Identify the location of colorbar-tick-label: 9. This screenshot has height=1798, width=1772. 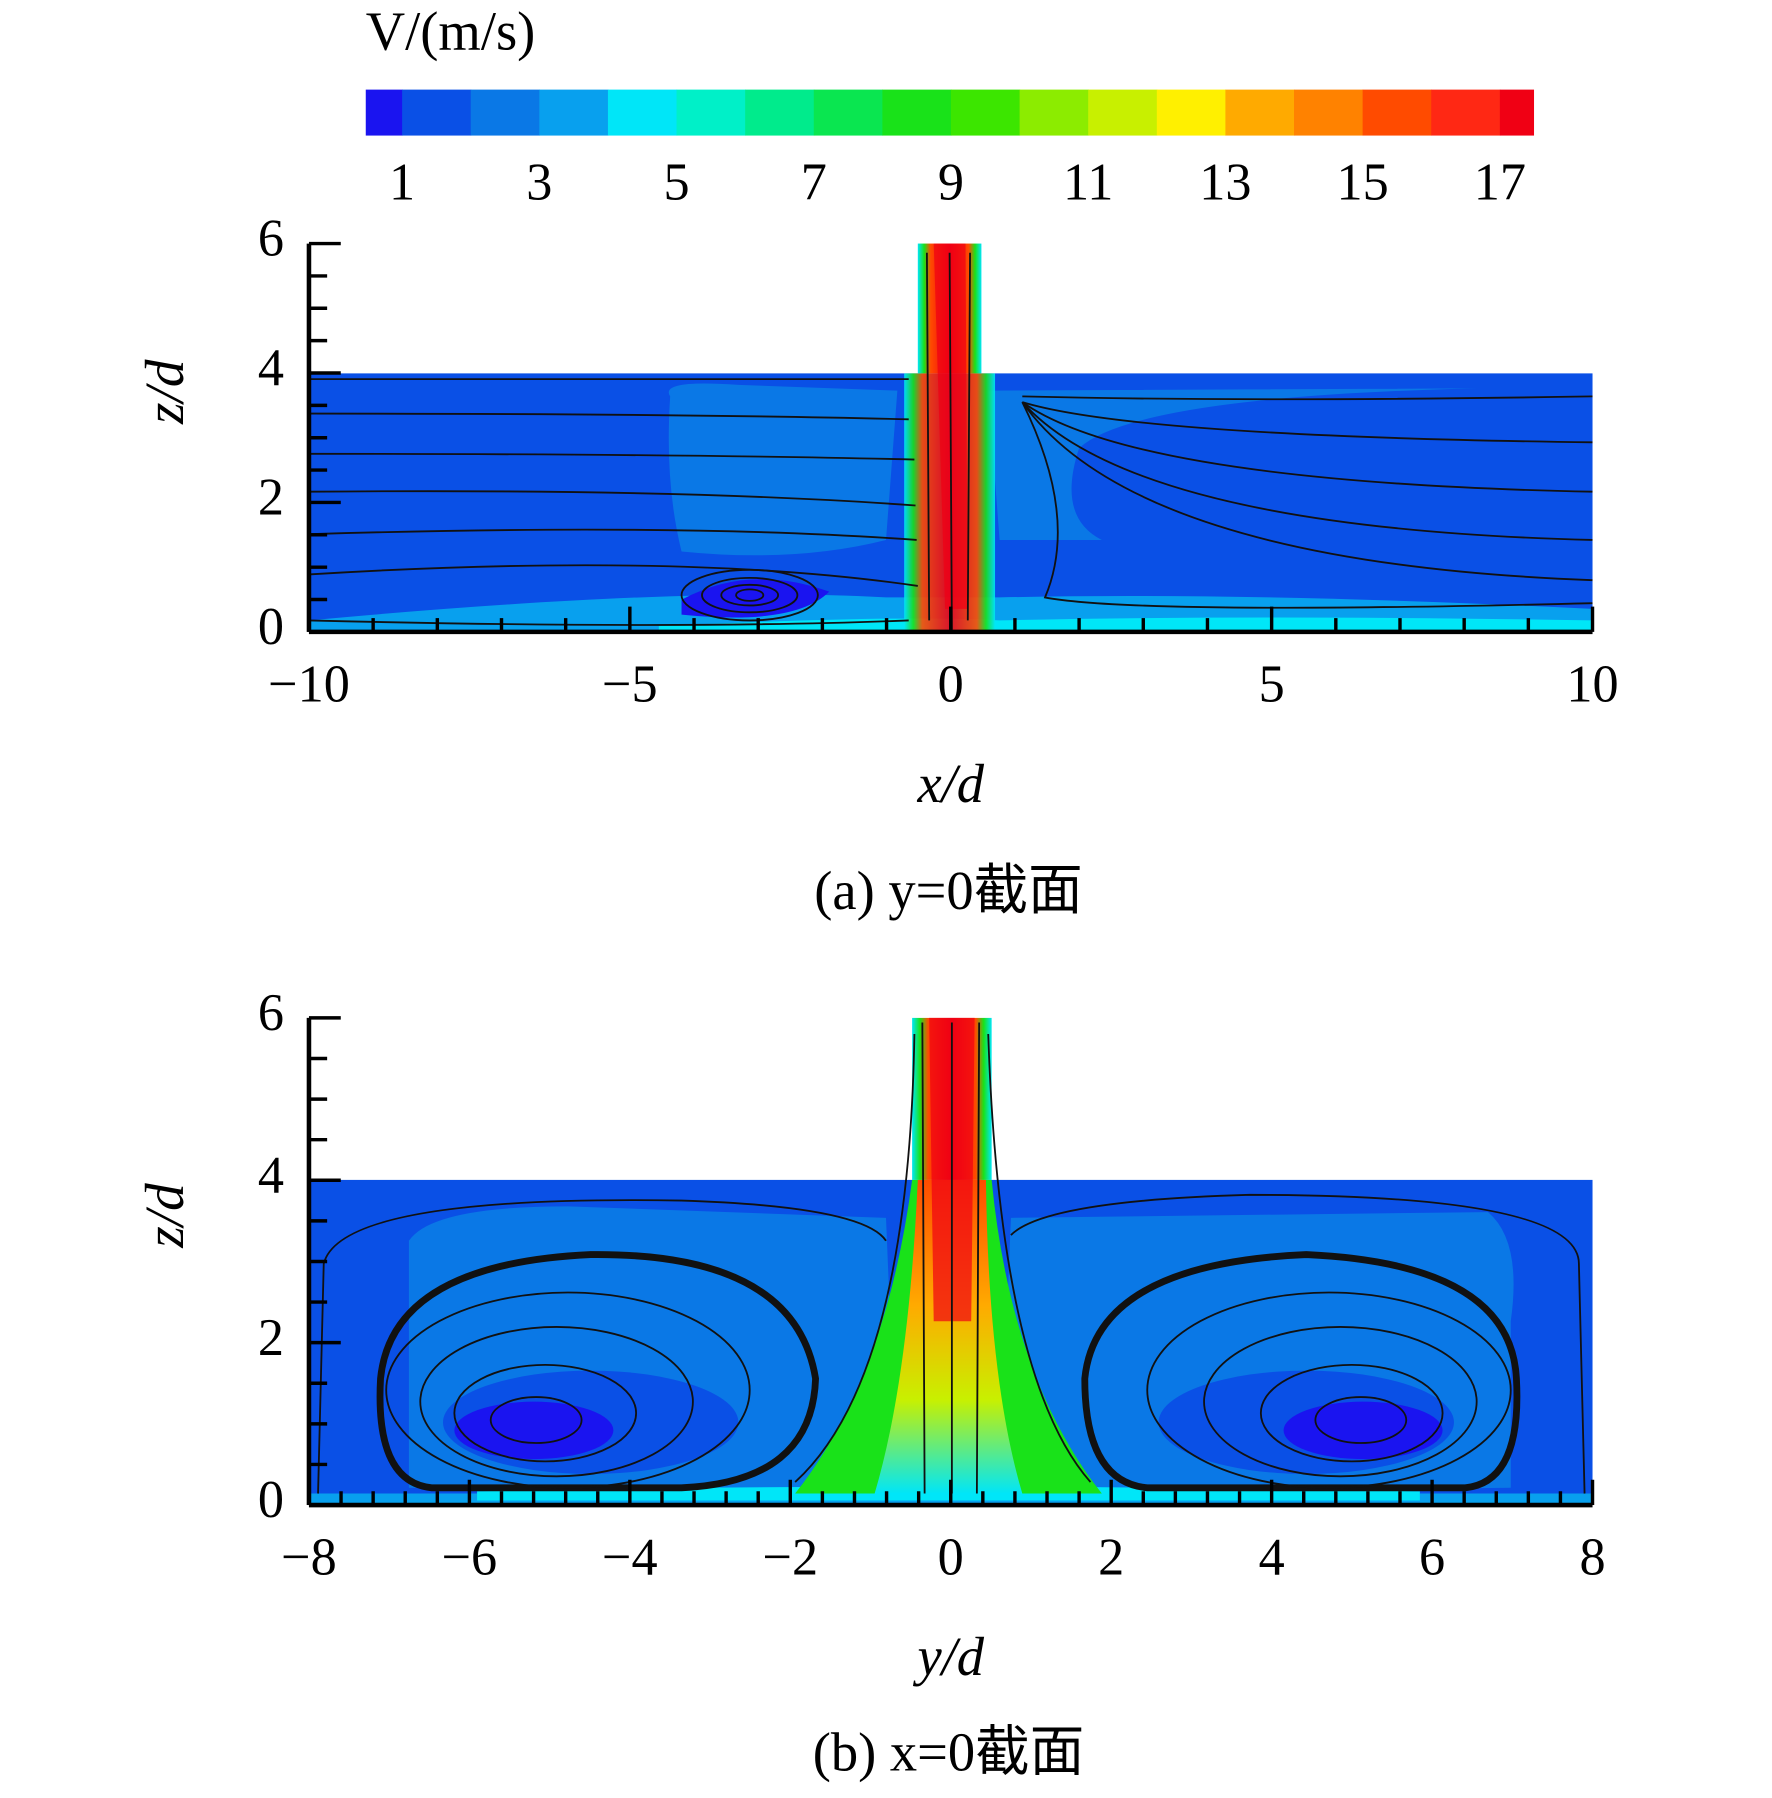
(951, 182).